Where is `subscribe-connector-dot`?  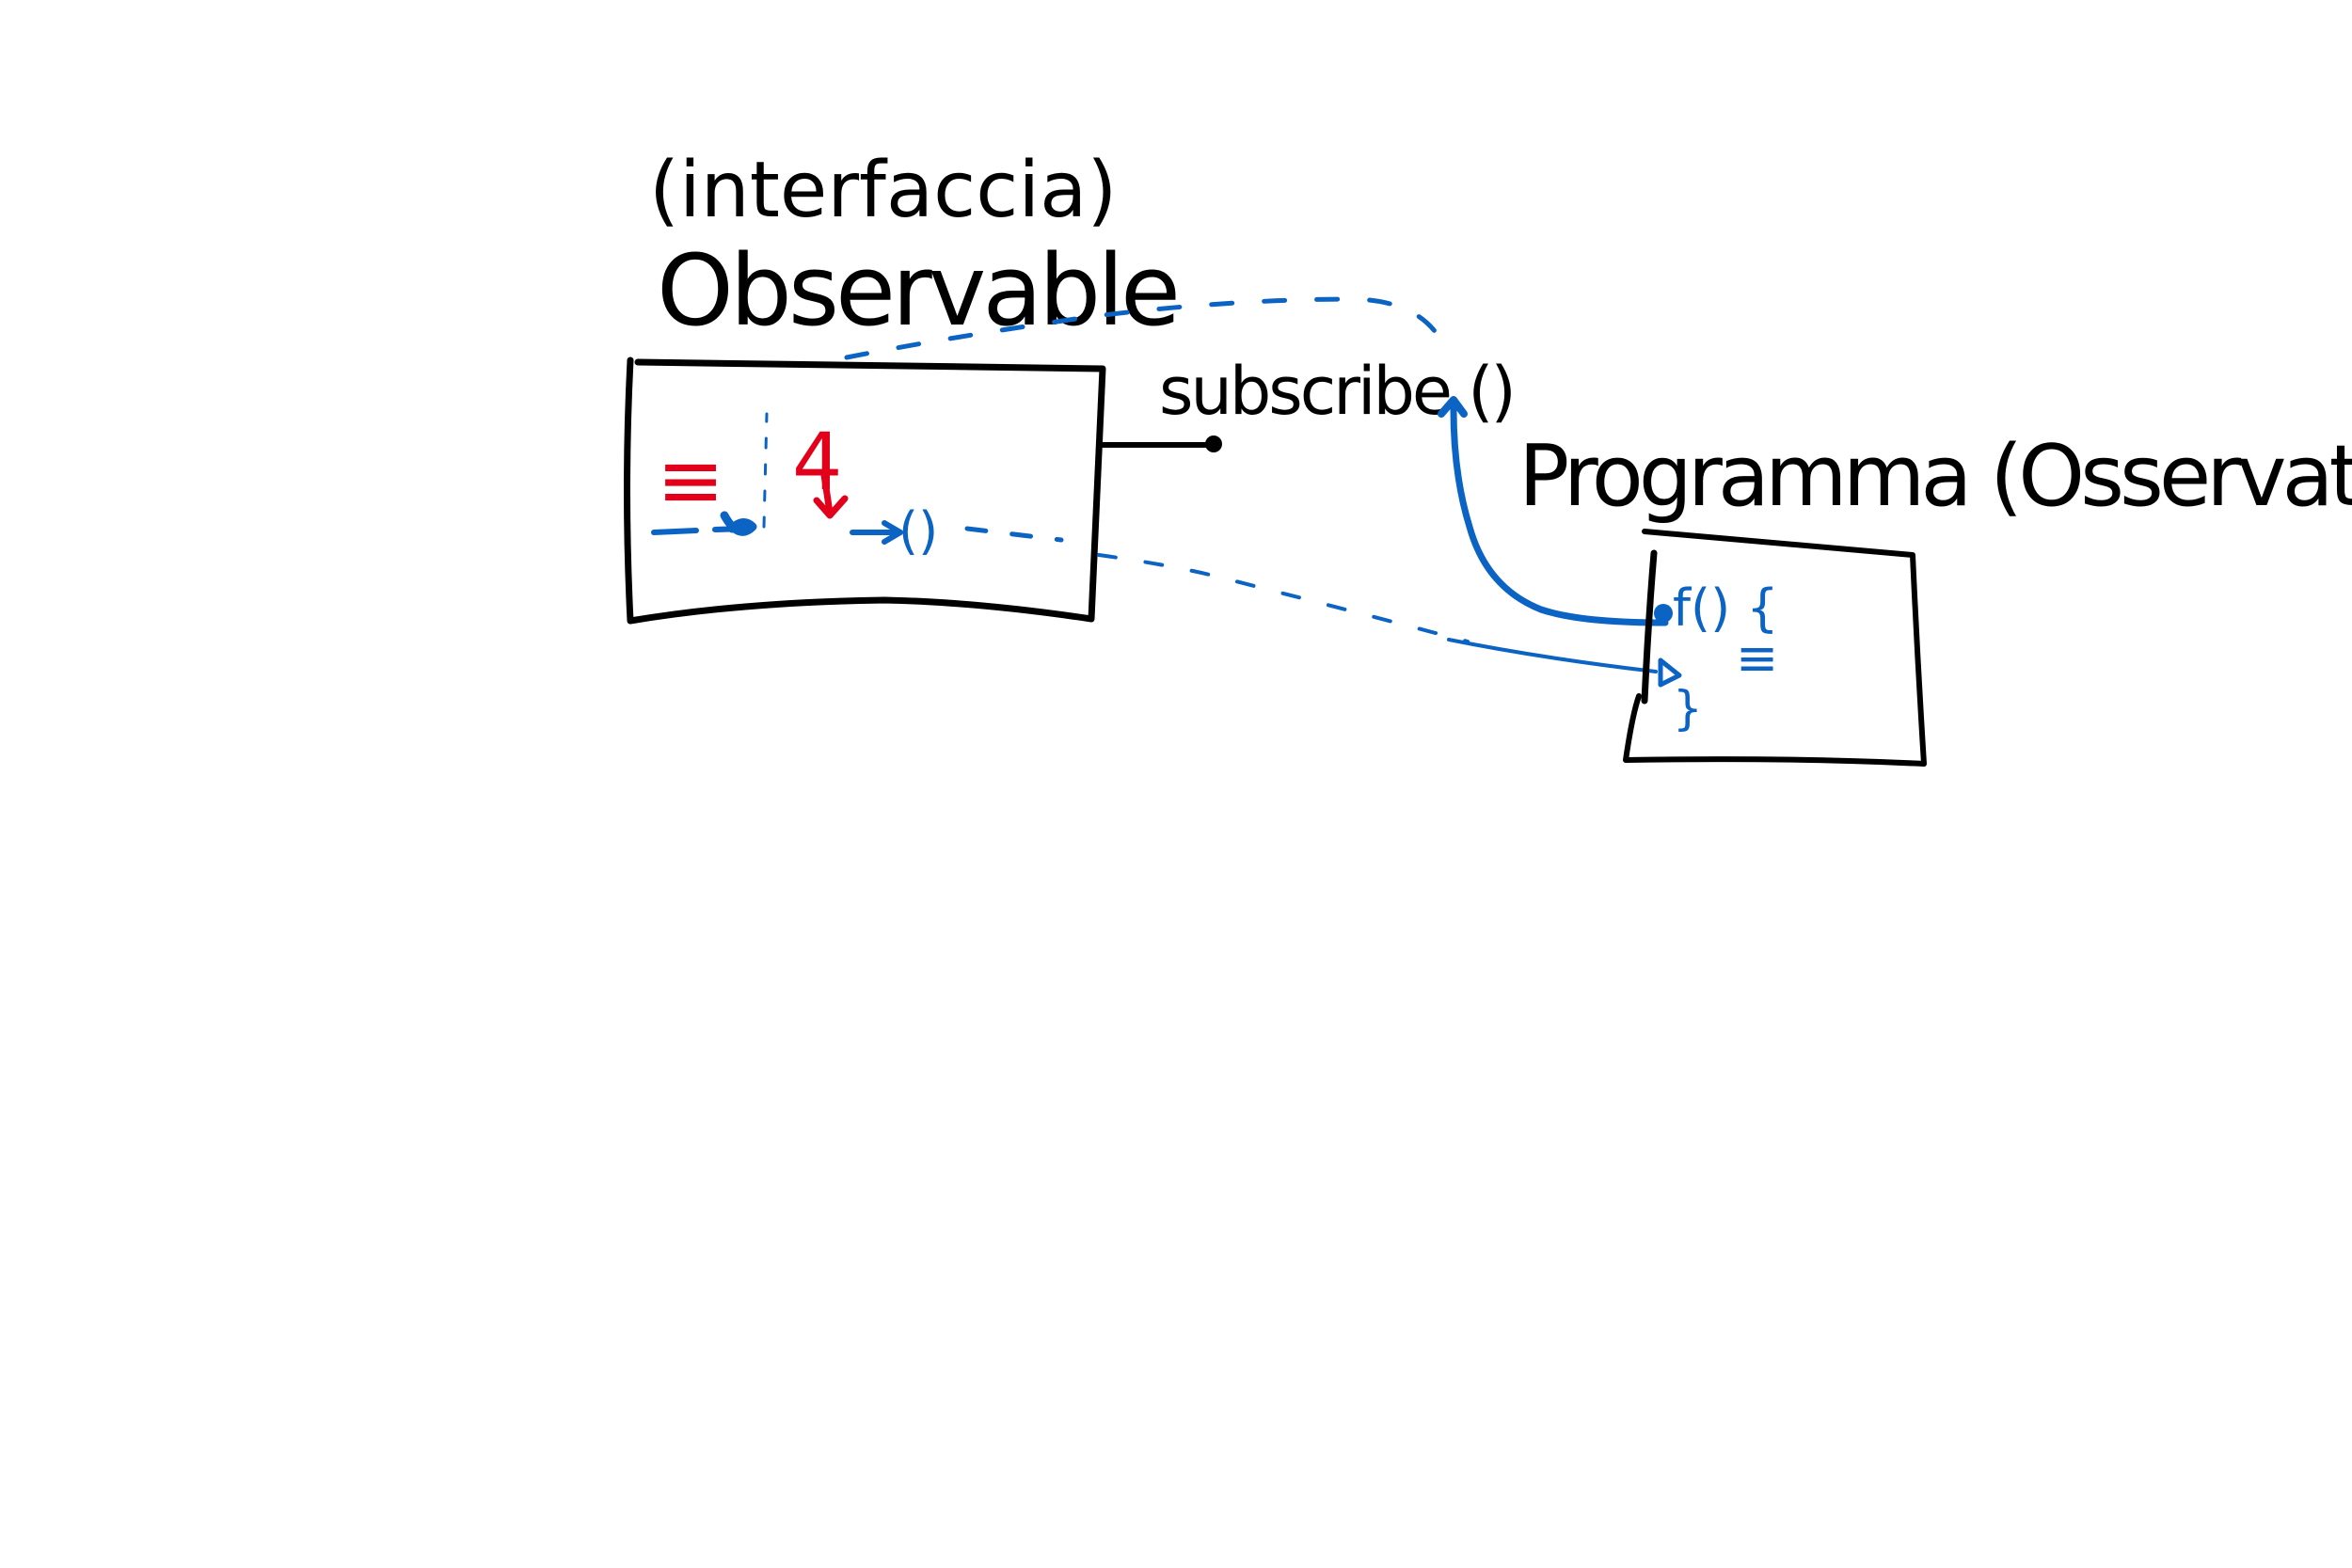
subscribe-connector-dot is located at coordinates (1213, 444).